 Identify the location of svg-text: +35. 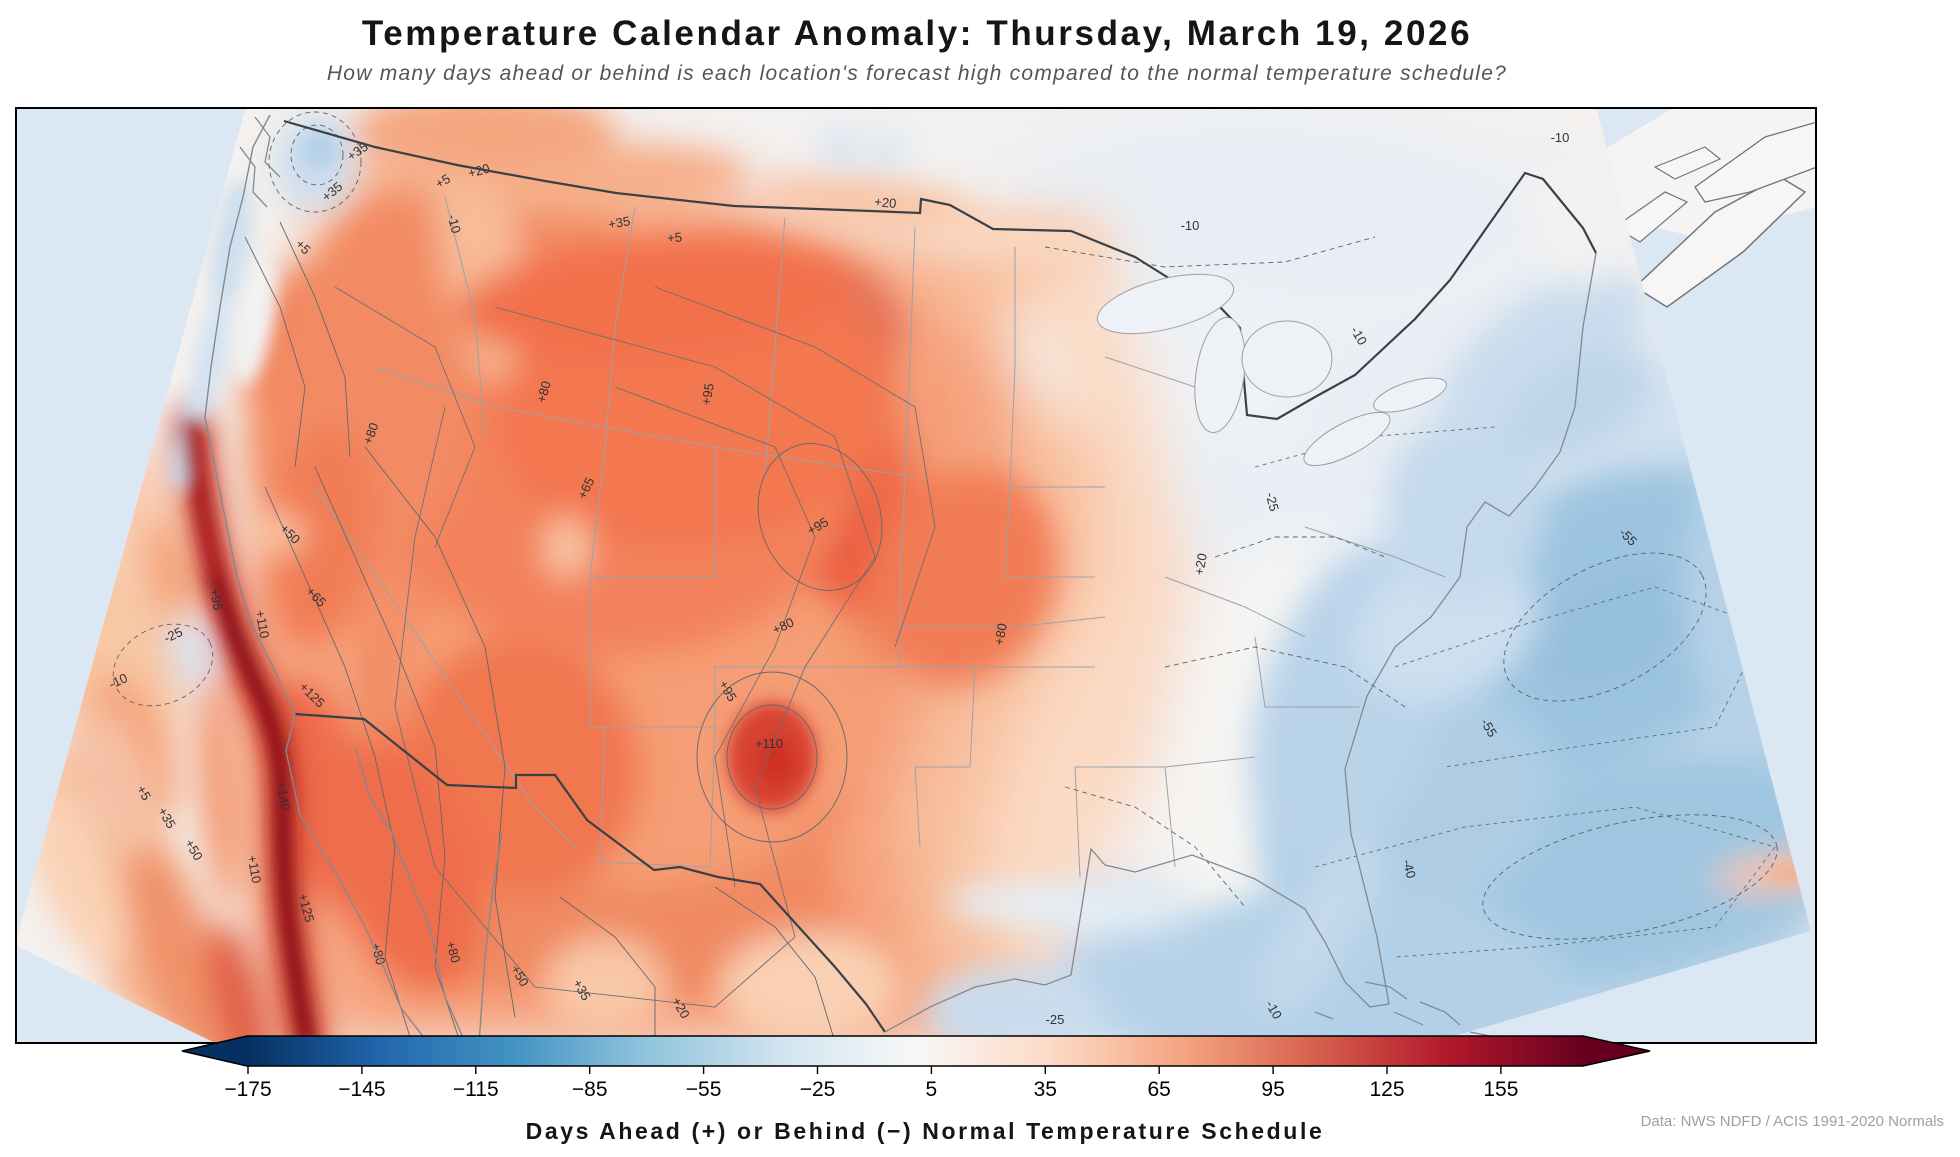
(619, 222).